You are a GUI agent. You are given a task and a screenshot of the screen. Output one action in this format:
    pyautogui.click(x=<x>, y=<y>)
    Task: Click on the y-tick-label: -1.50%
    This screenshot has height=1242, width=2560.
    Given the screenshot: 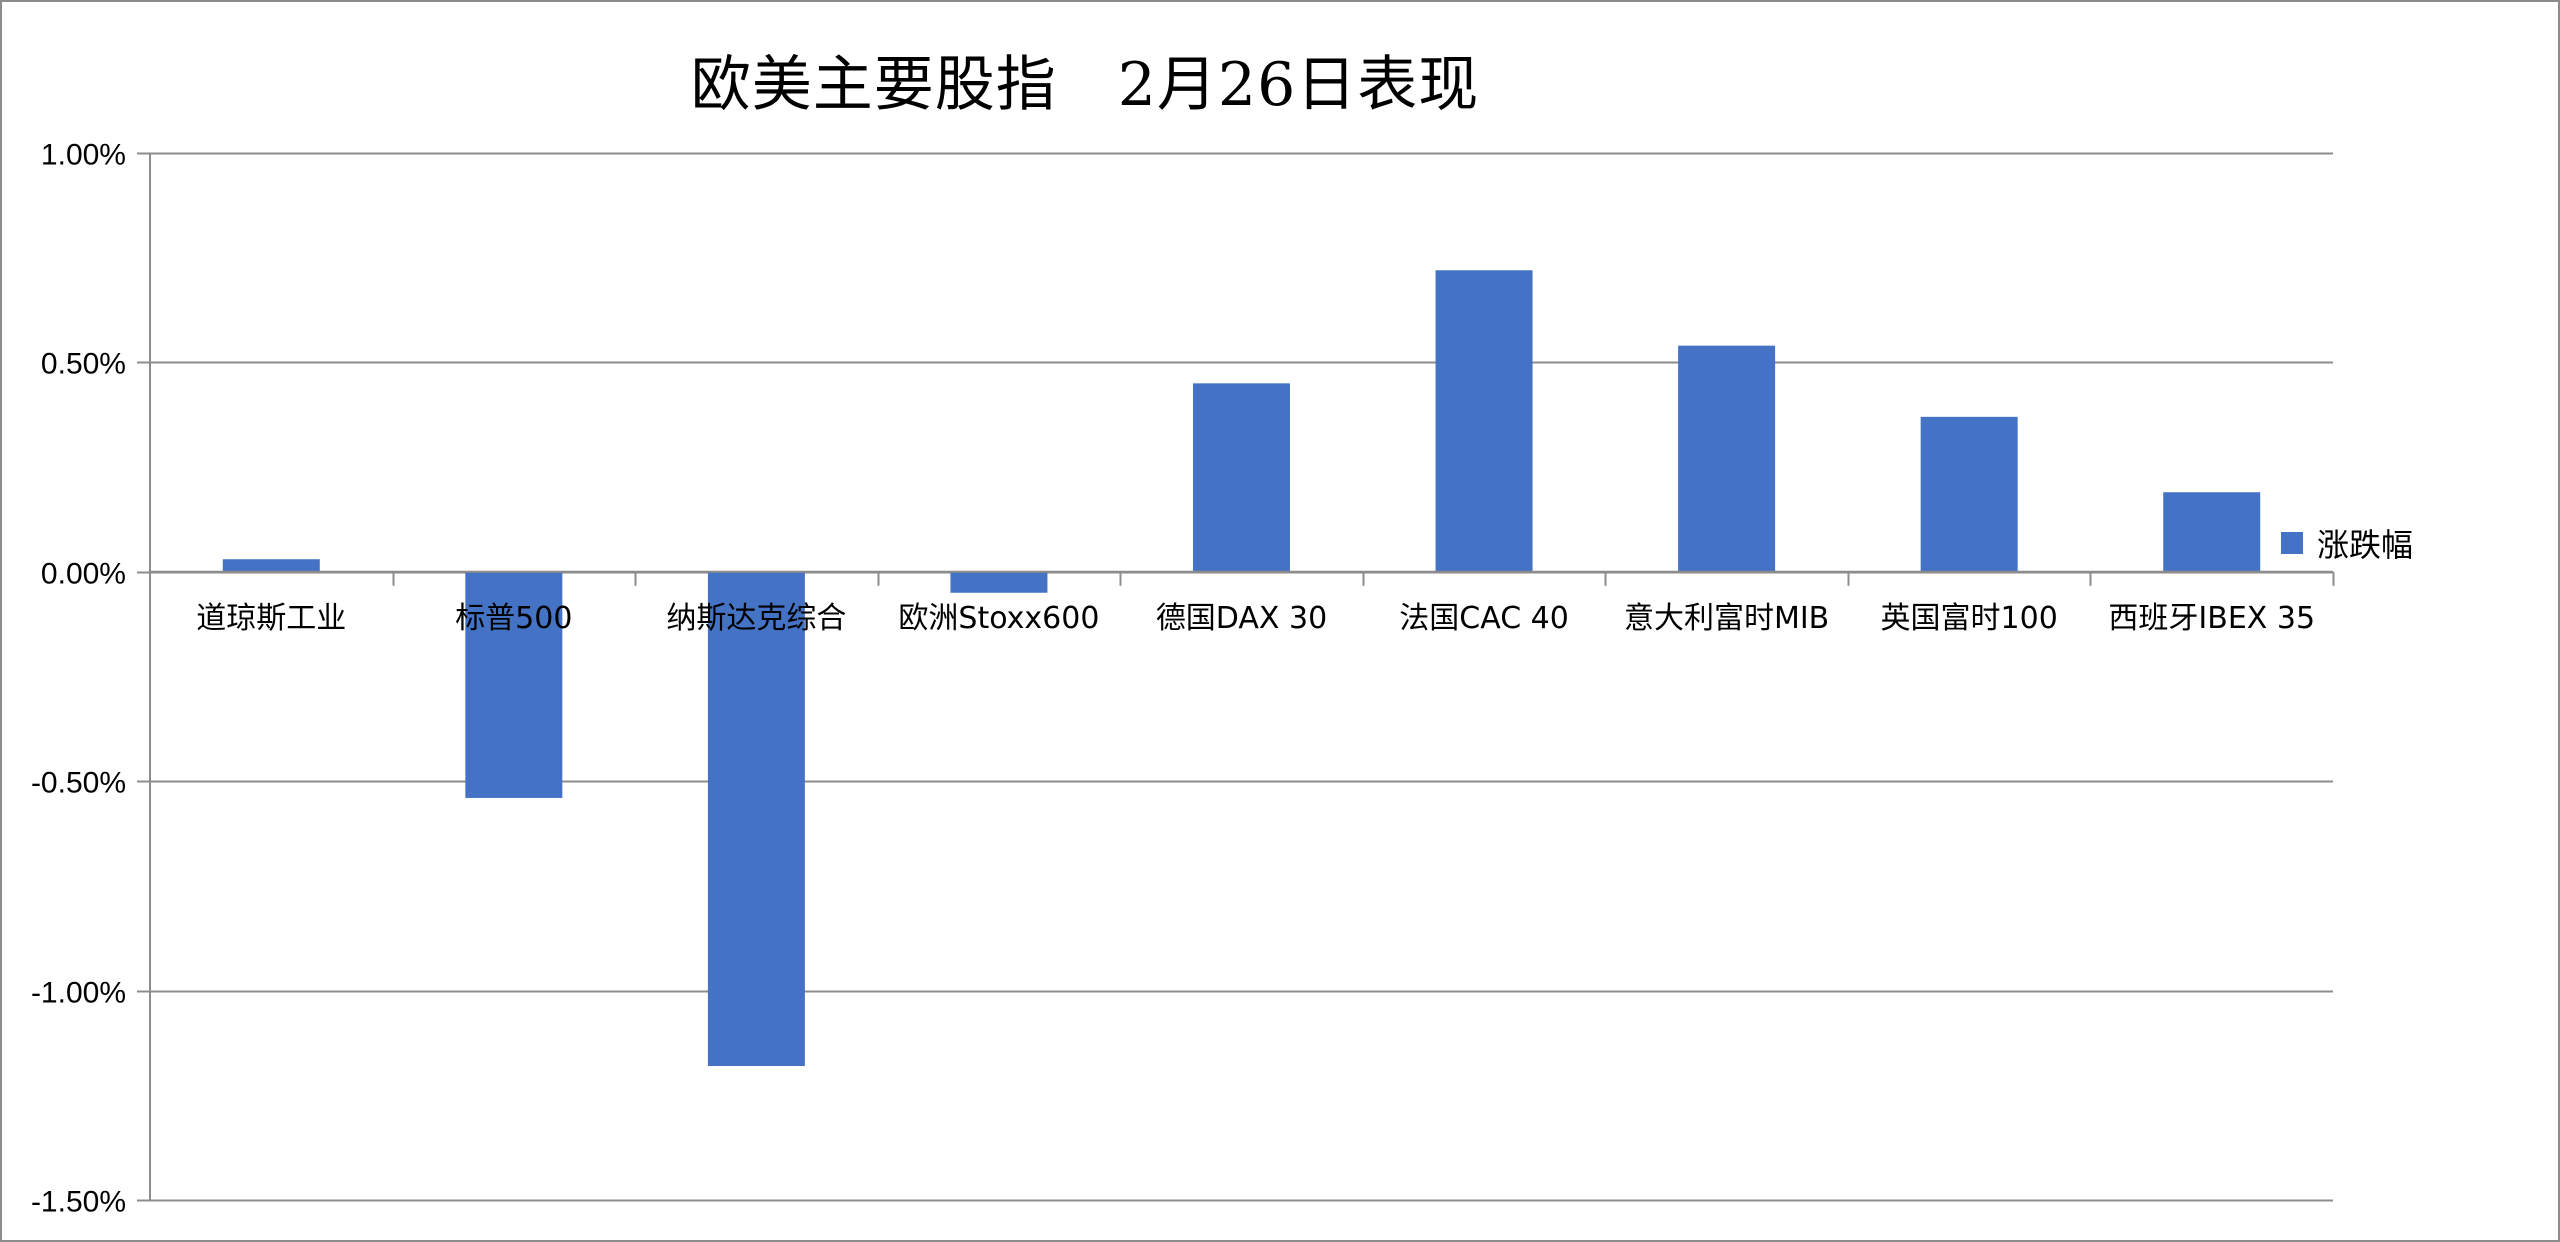 What is the action you would take?
    pyautogui.click(x=78, y=1202)
    